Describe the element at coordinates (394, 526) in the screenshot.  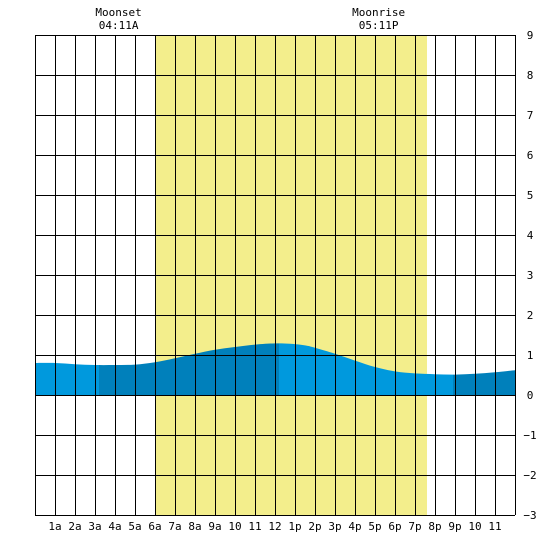
I see `x-tick-label: 6p` at that location.